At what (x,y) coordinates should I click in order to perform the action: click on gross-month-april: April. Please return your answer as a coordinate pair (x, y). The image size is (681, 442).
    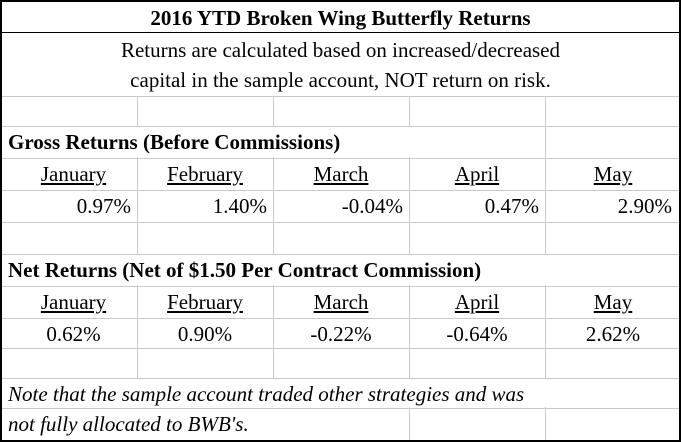
    Looking at the image, I should click on (477, 174).